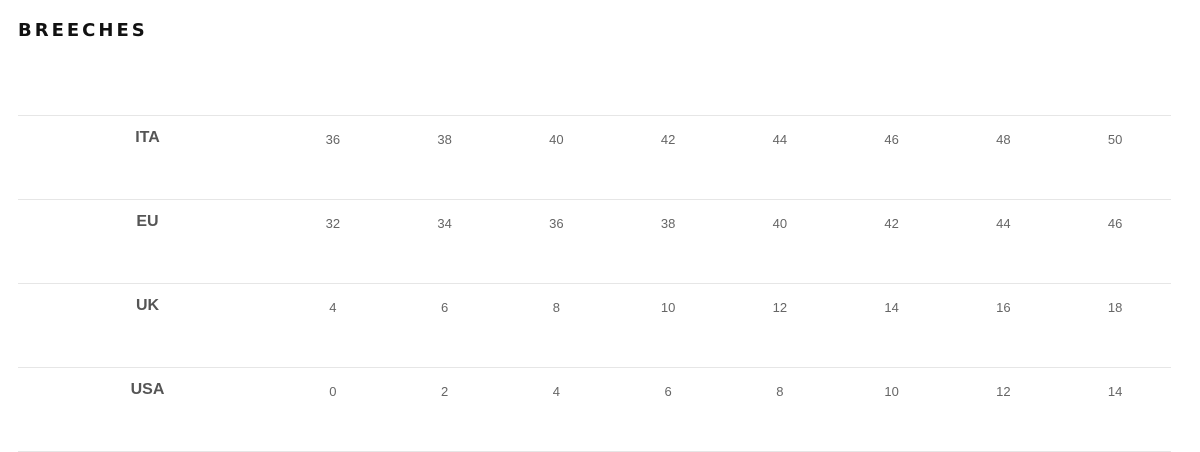 The width and height of the screenshot is (1200, 452). Describe the element at coordinates (147, 241) in the screenshot. I see `row-label: EU` at that location.